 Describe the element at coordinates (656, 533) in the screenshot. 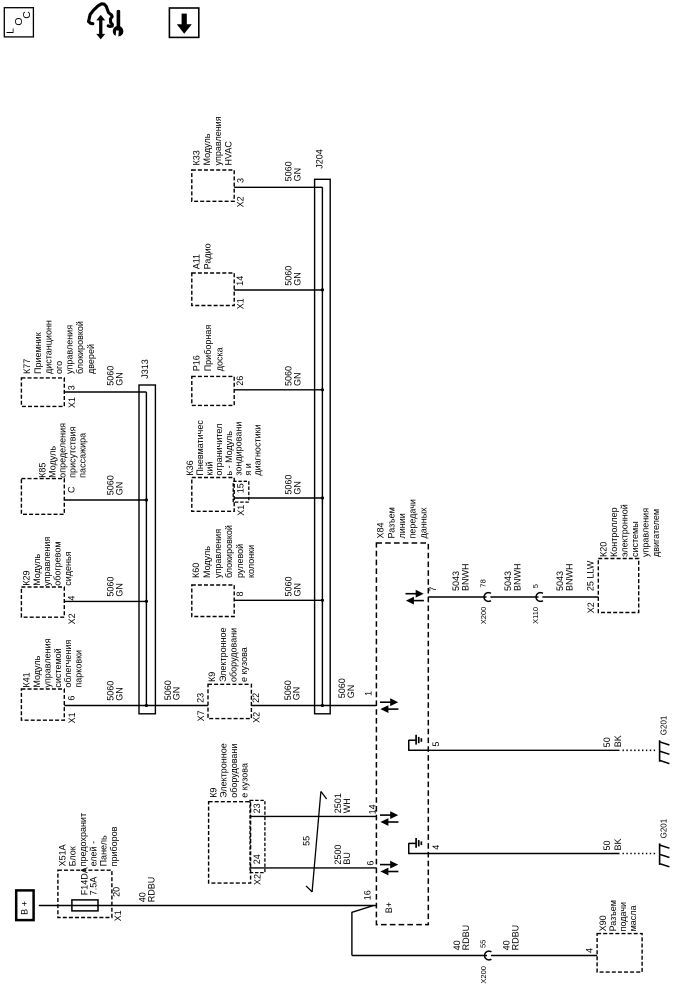

I see `svg-text: двигателем` at that location.